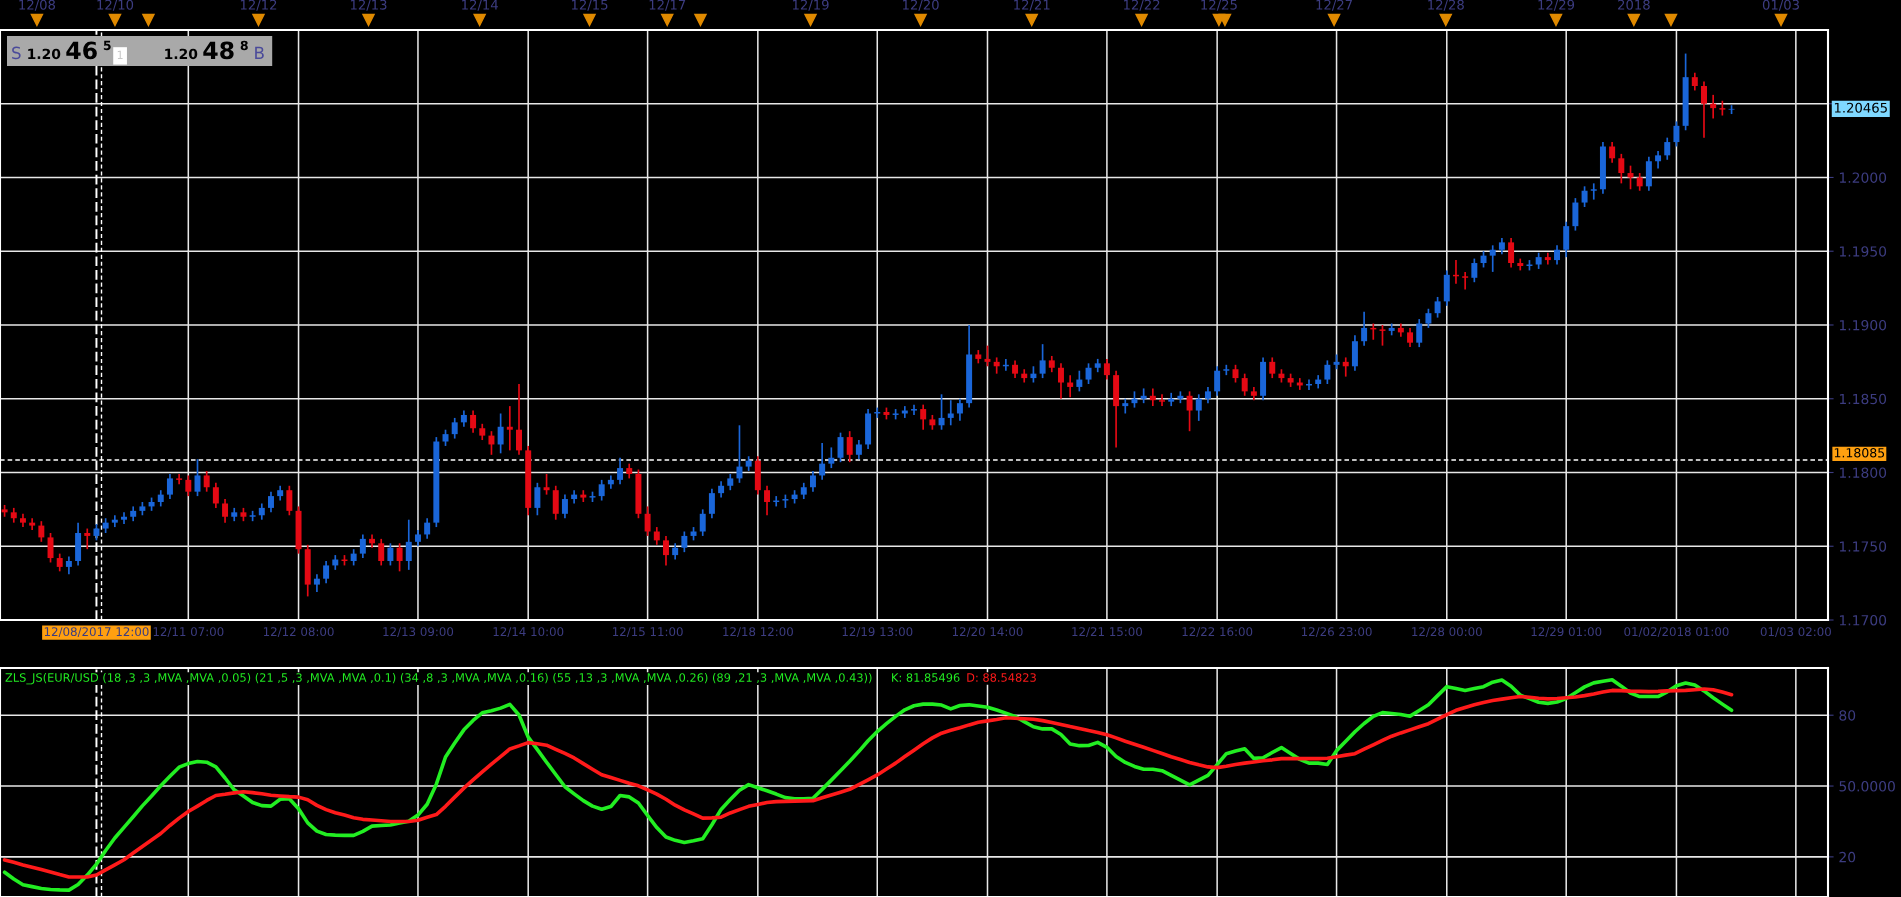 The width and height of the screenshot is (1901, 897). What do you see at coordinates (438, 679) in the screenshot?
I see `chart-title: ZLS_JS(EUR/USD (18 ,3 ,3 ,MVA ,MVA ,0.05) (21 ,5 ,3 ,MVA ,MVA ,0.1) (34 ,8 ,3 ,MVA ,MVA ,0.16) (55 ,13 ,3 ,MVA ,MVA ,0.26) (89 ,21 ,3 ,MVA ,MVA ,0.43))` at bounding box center [438, 679].